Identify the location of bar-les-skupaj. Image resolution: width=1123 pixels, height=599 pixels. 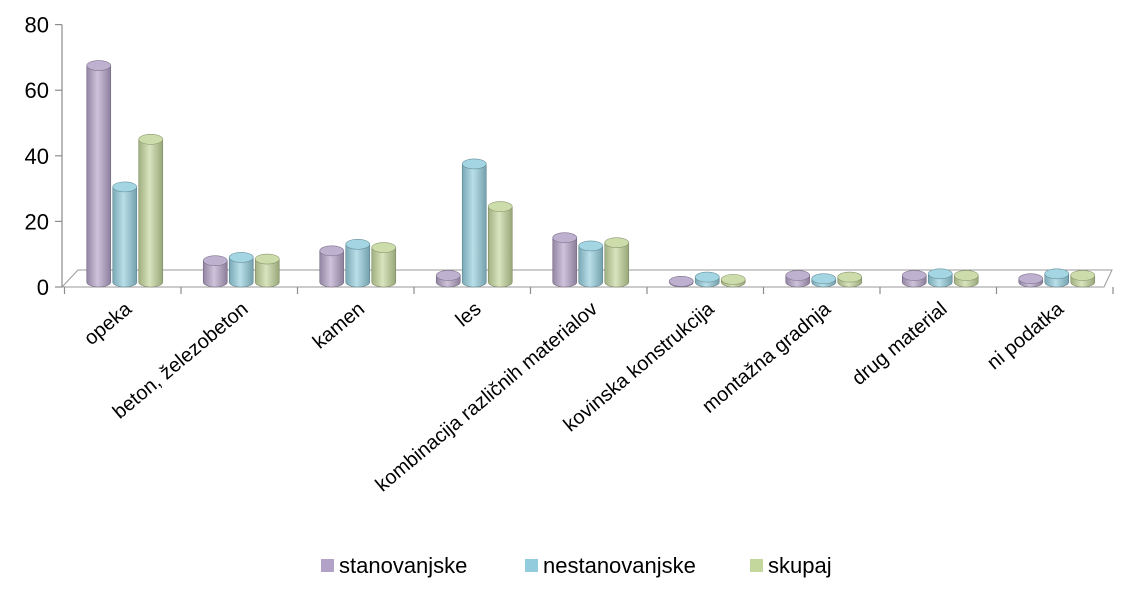
(500, 244).